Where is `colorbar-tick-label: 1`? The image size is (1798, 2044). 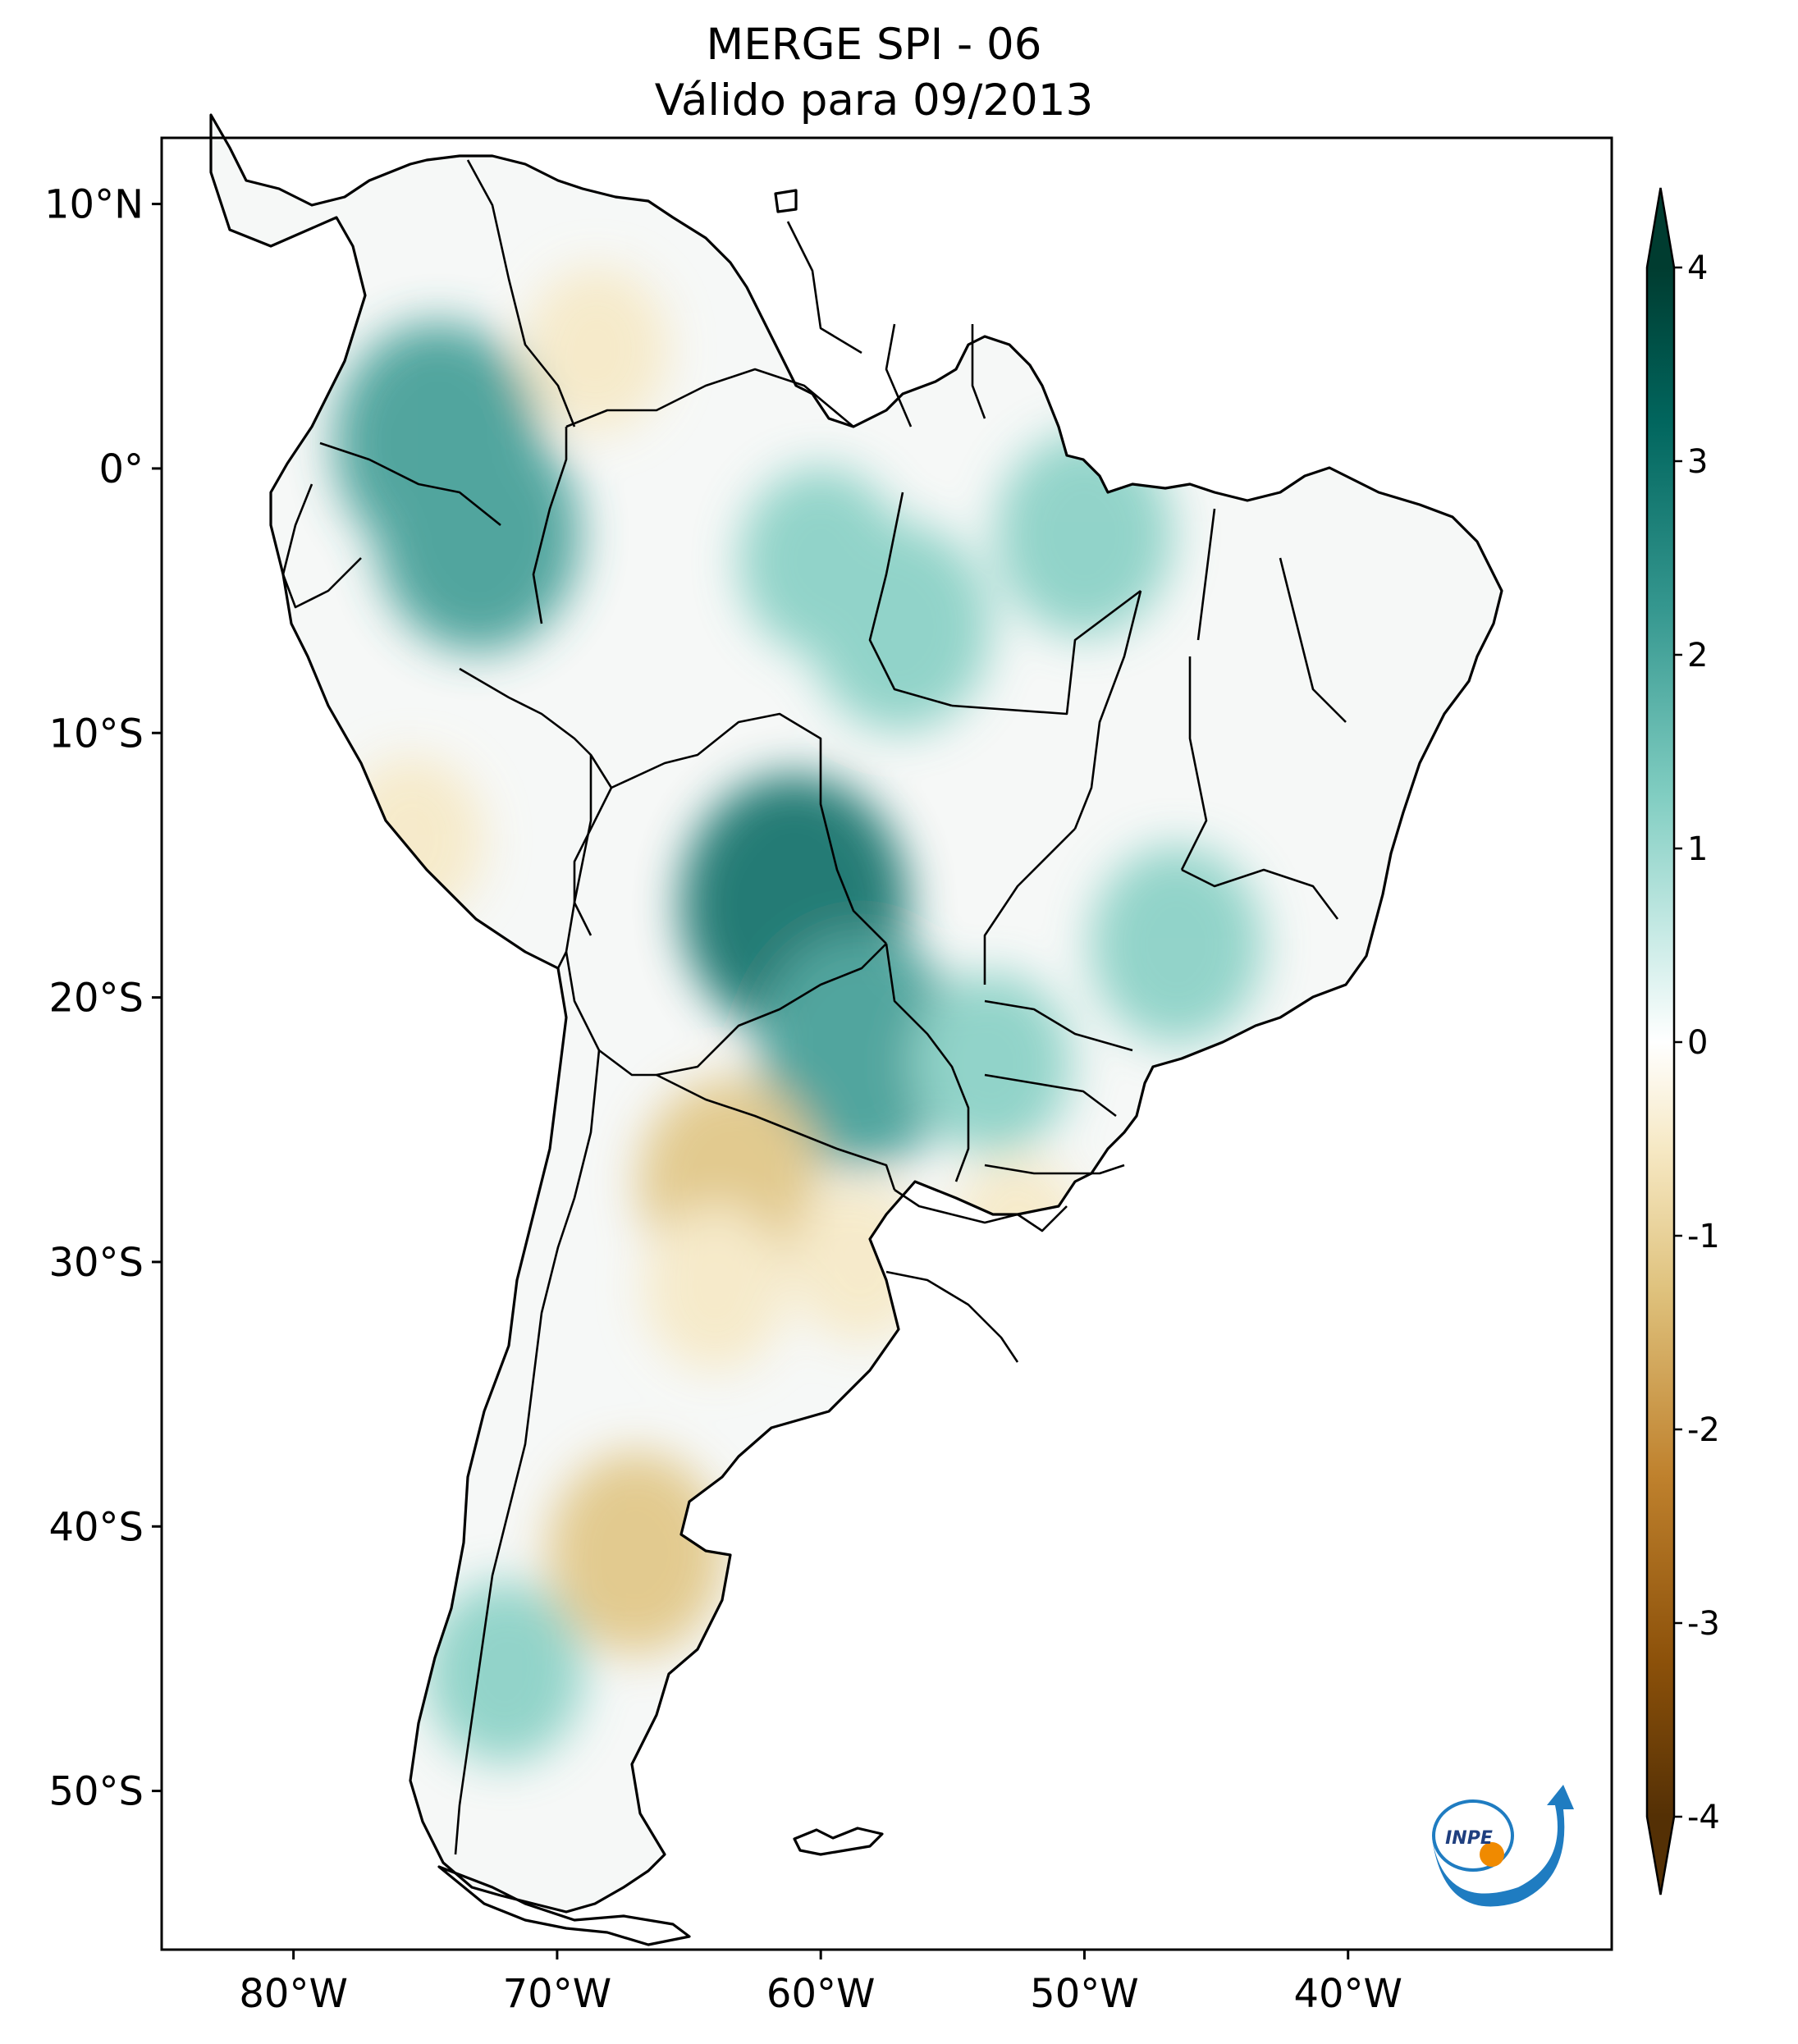
colorbar-tick-label: 1 is located at coordinates (1697, 849).